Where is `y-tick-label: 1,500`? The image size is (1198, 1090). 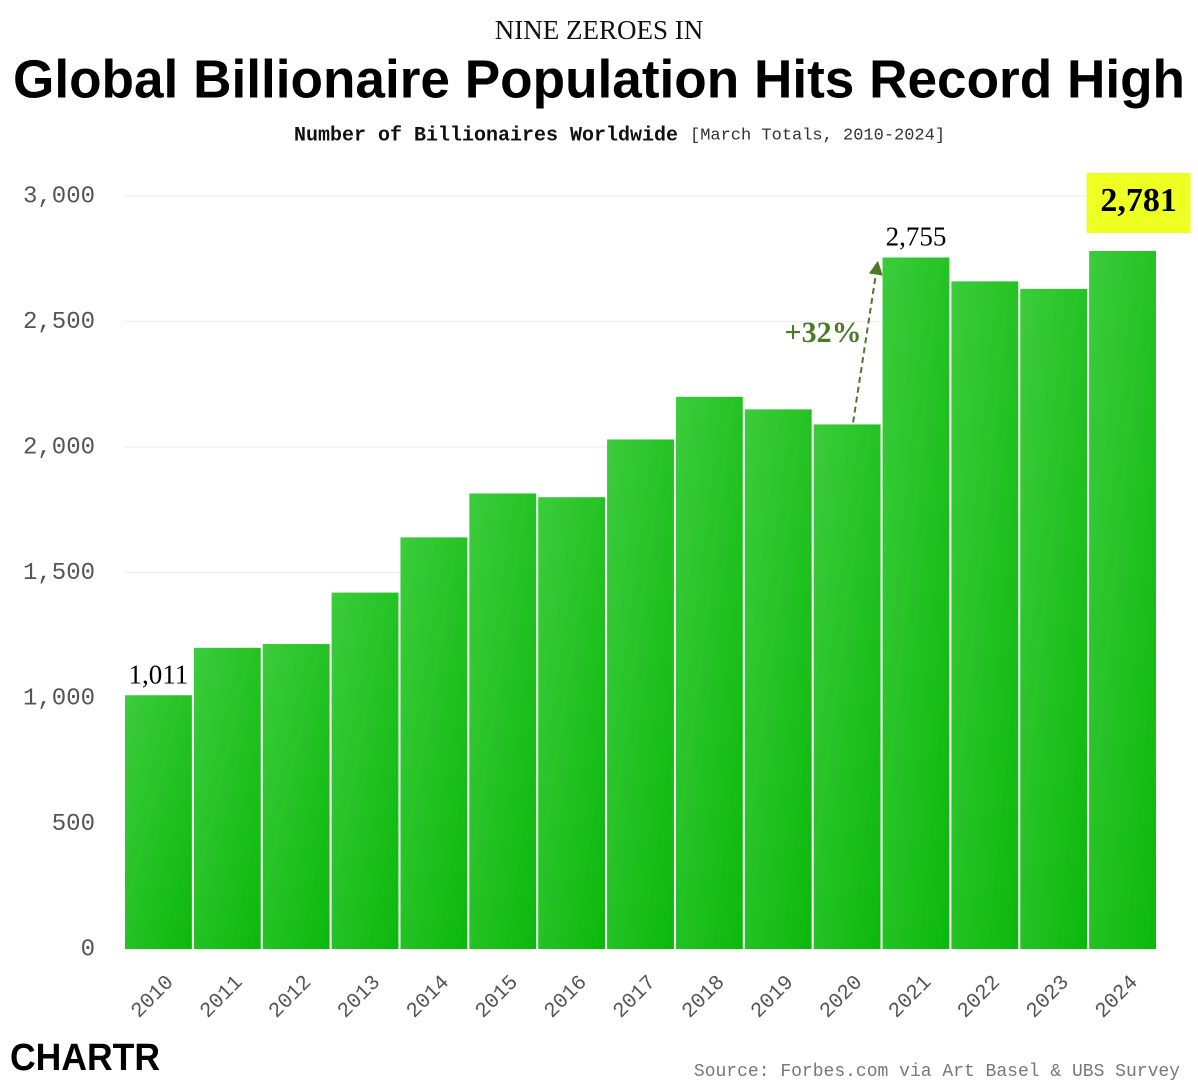
y-tick-label: 1,500 is located at coordinates (59, 573).